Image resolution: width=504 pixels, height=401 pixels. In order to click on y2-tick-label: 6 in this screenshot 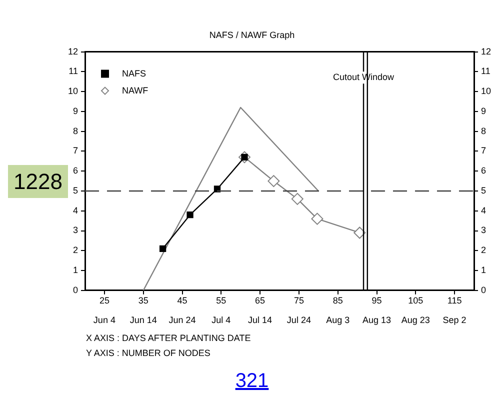, I will do `click(483, 171)`.